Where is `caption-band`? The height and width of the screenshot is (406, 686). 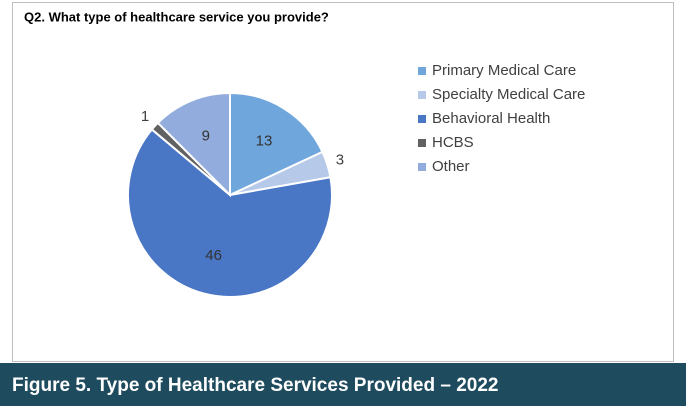 caption-band is located at coordinates (343, 384).